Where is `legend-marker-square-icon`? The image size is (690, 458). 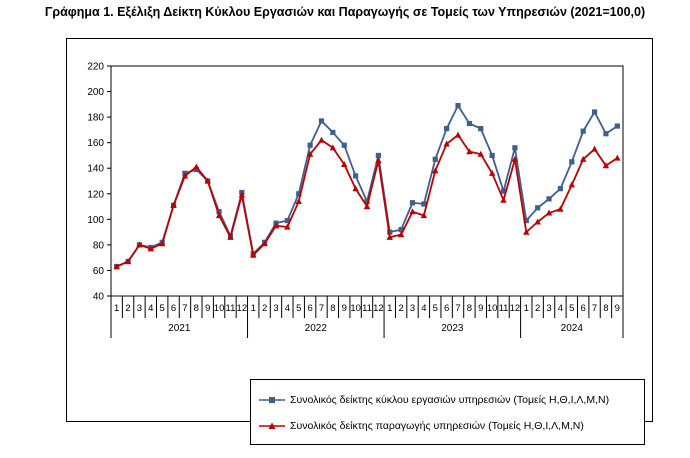
legend-marker-square-icon is located at coordinates (272, 400).